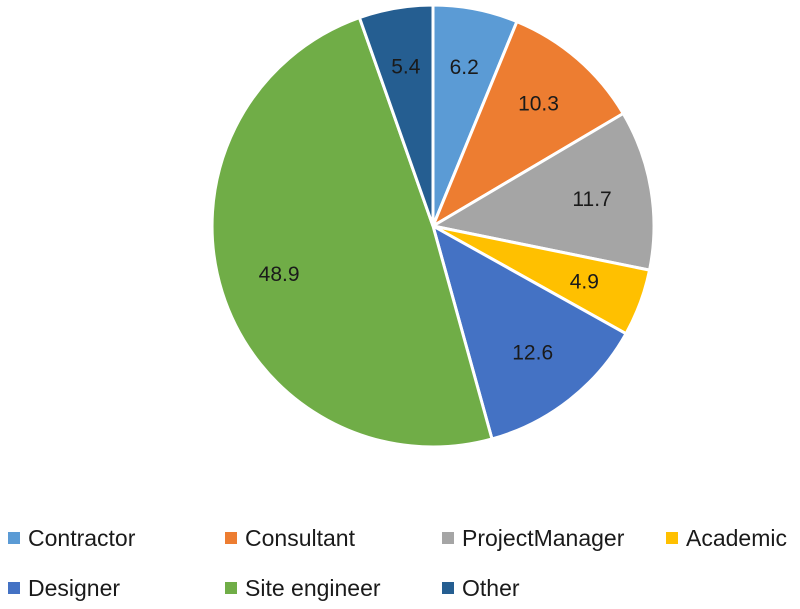 The image size is (800, 609). Describe the element at coordinates (396, 115) in the screenshot. I see `pie-slice-other` at that location.